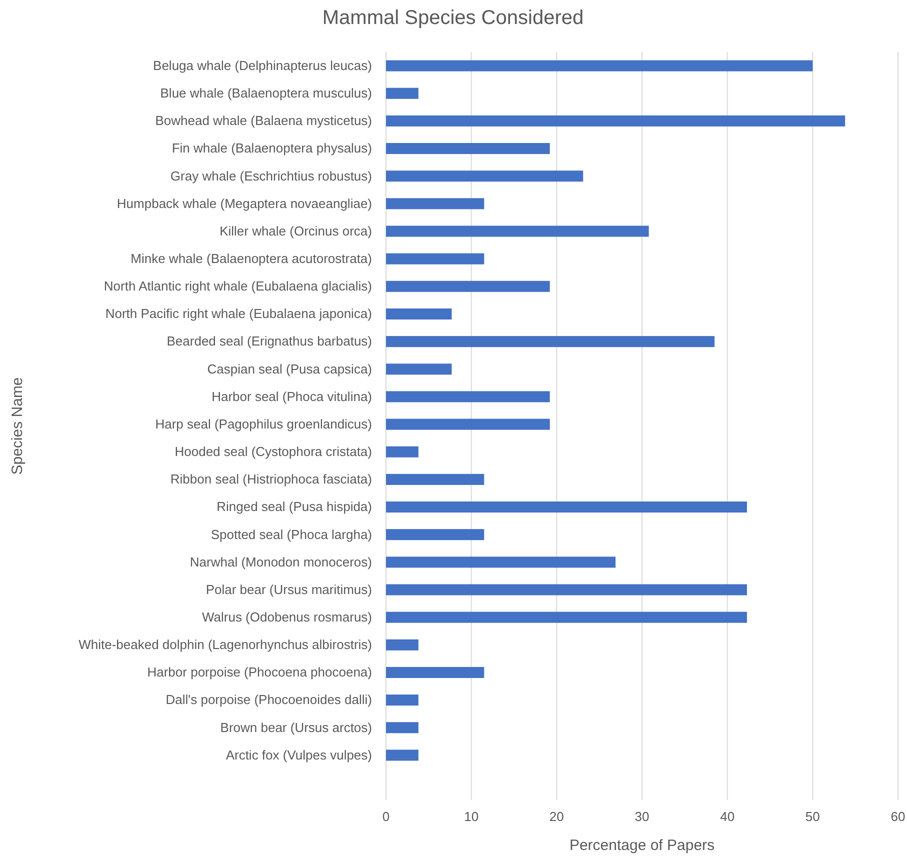 The width and height of the screenshot is (907, 856). I want to click on x-tick-label: 10, so click(471, 816).